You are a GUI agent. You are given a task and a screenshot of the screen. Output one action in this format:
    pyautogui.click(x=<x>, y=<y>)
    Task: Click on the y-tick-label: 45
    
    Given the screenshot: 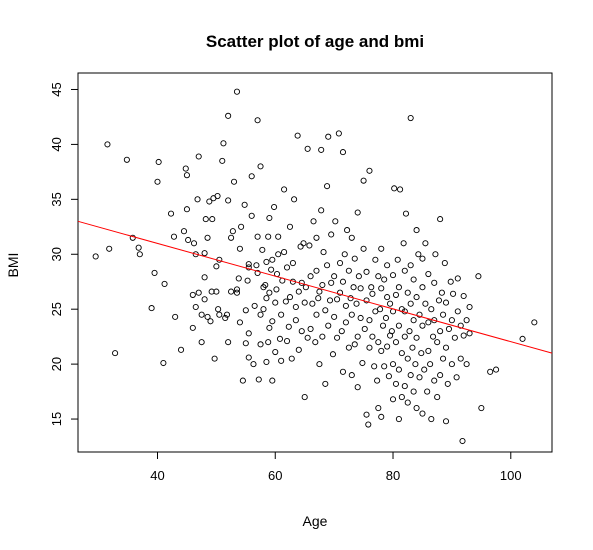 What is the action you would take?
    pyautogui.click(x=56, y=89)
    